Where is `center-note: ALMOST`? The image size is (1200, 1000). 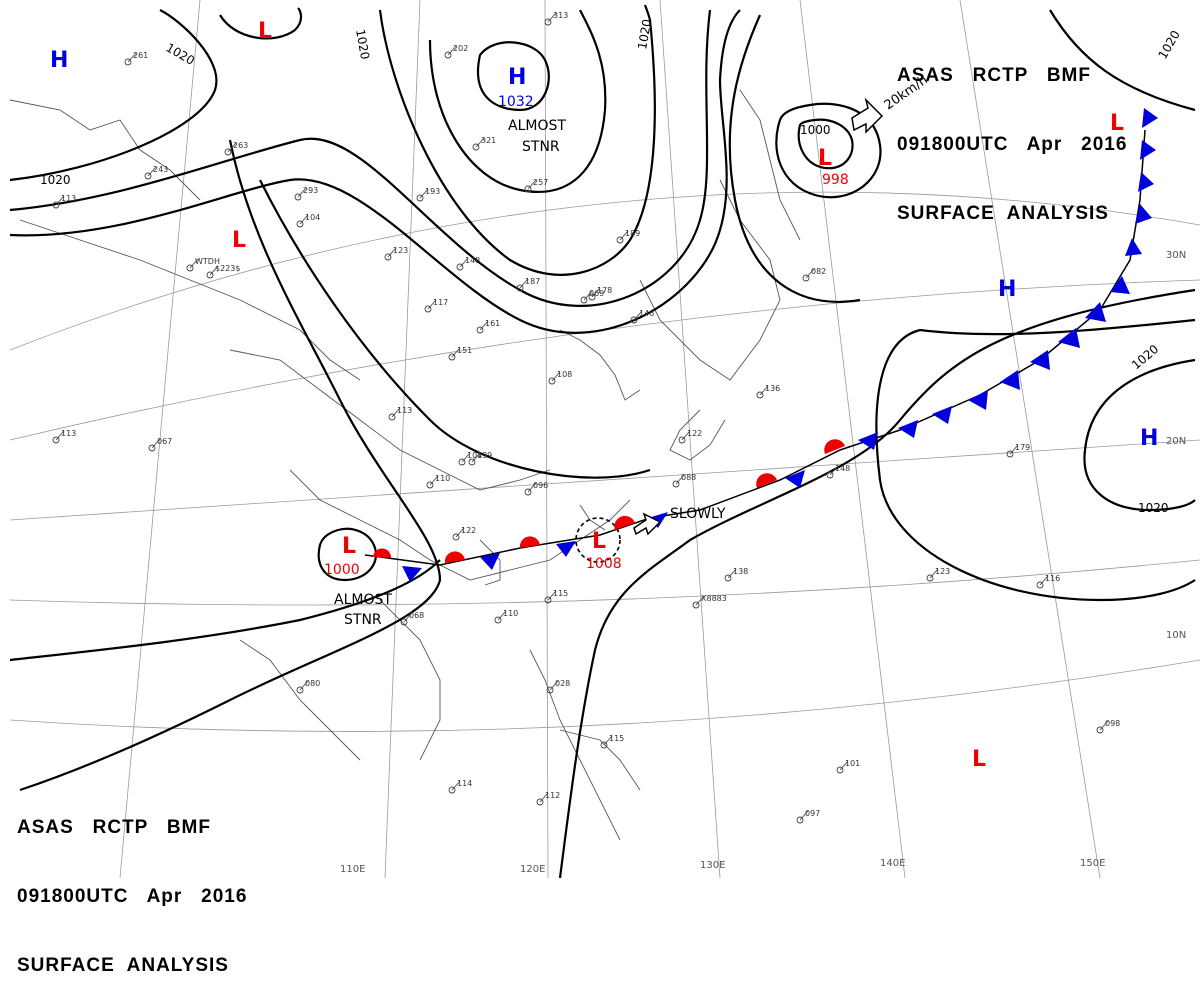
center-note: ALMOST is located at coordinates (537, 126).